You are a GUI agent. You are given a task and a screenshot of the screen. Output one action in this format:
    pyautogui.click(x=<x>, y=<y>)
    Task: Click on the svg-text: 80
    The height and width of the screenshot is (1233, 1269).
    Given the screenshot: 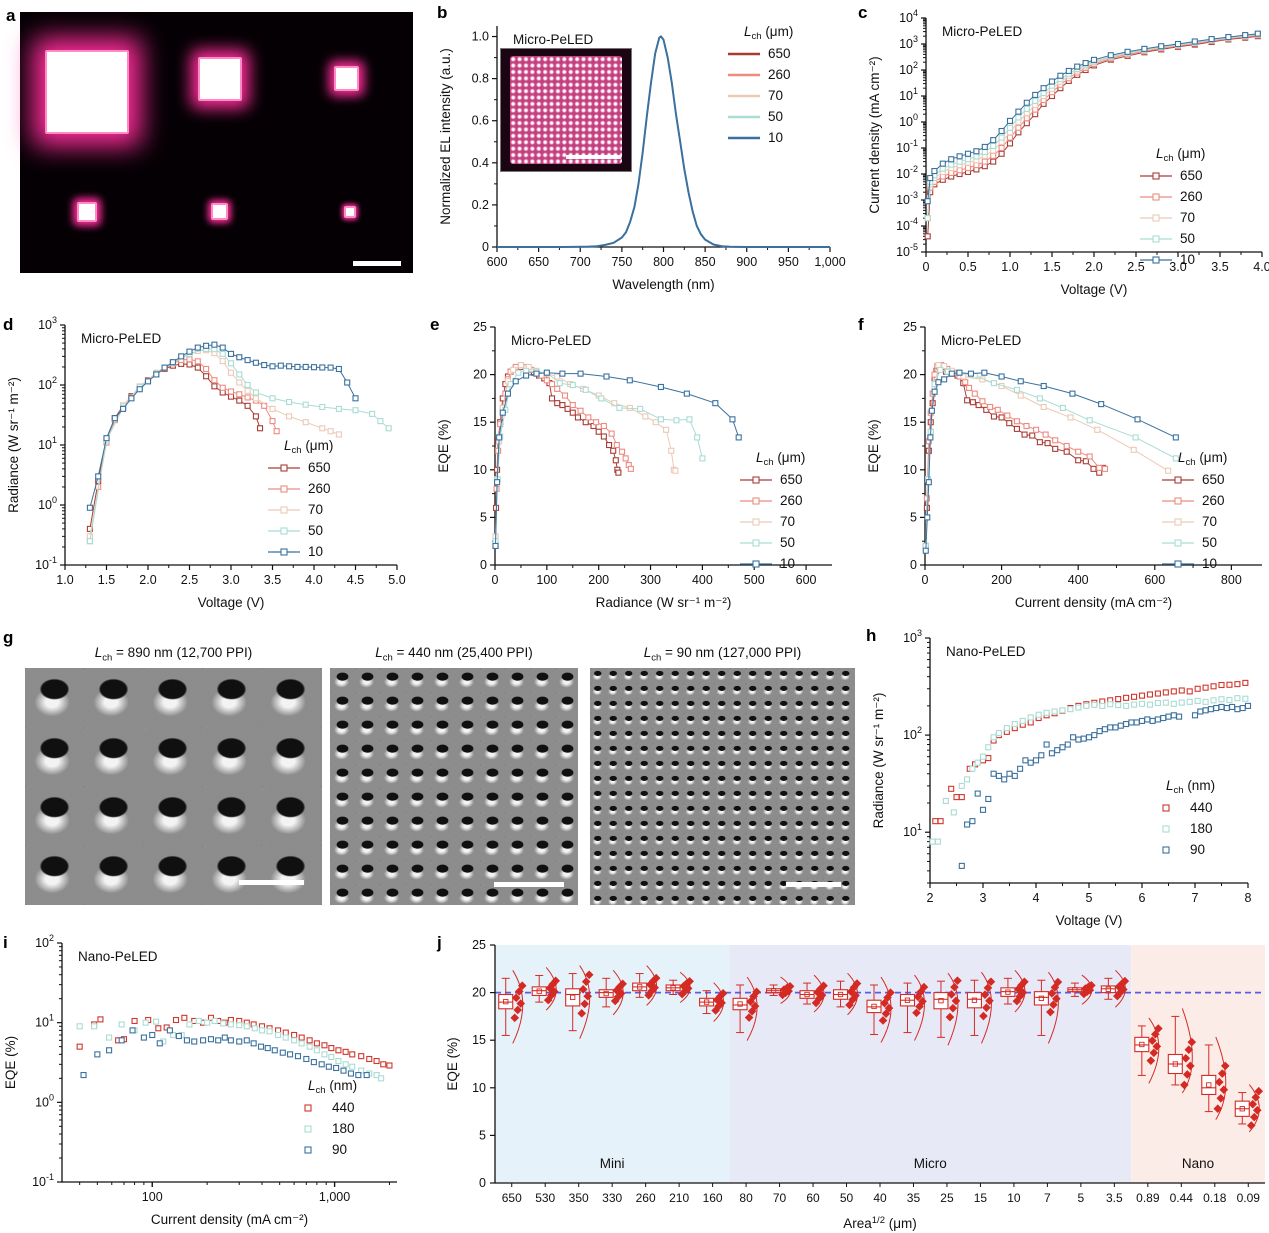 What is the action you would take?
    pyautogui.click(x=746, y=1198)
    